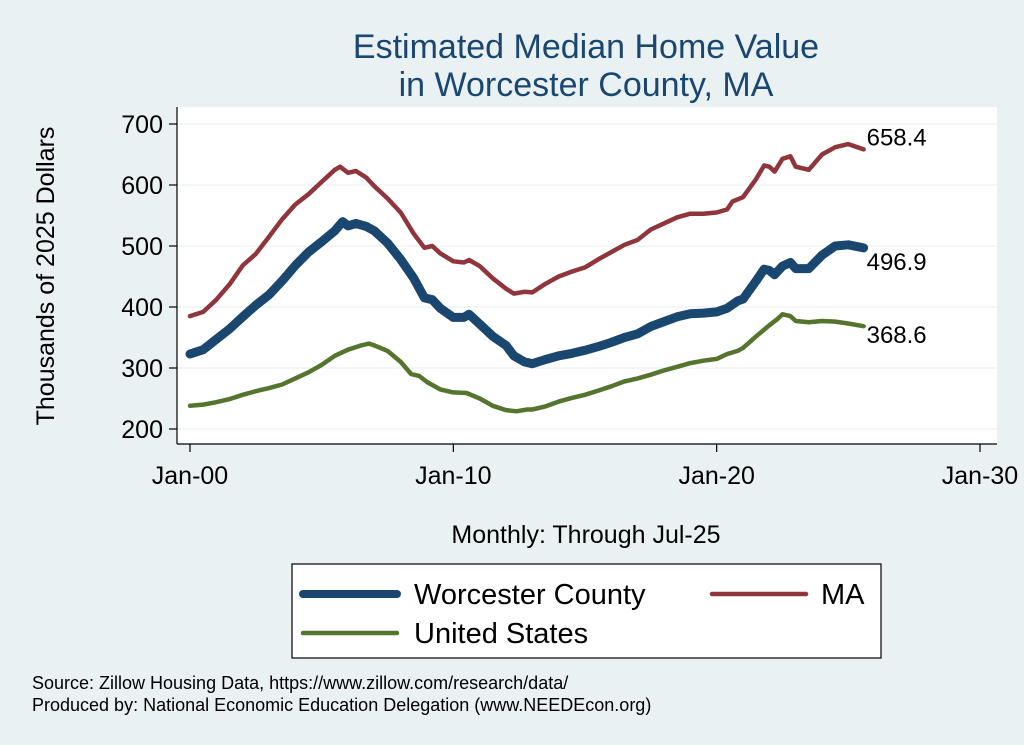 Image resolution: width=1024 pixels, height=745 pixels. I want to click on y-ticks: 200 300 400 500 600 700, so click(149, 277).